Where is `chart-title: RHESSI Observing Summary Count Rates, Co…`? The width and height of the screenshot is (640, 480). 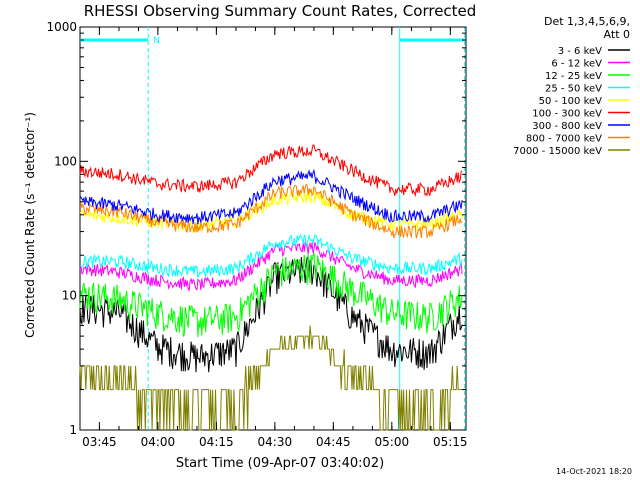
chart-title: RHESSI Observing Summary Count Rates, Co… is located at coordinates (280, 11).